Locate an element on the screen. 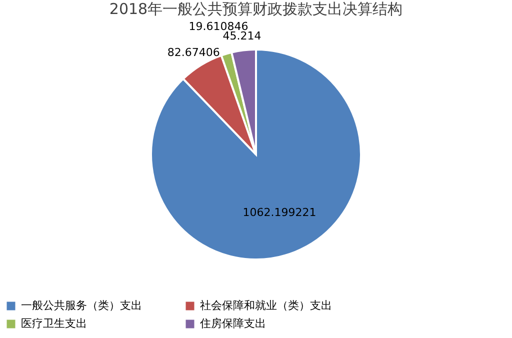  data-label: 82.67406 is located at coordinates (193, 53).